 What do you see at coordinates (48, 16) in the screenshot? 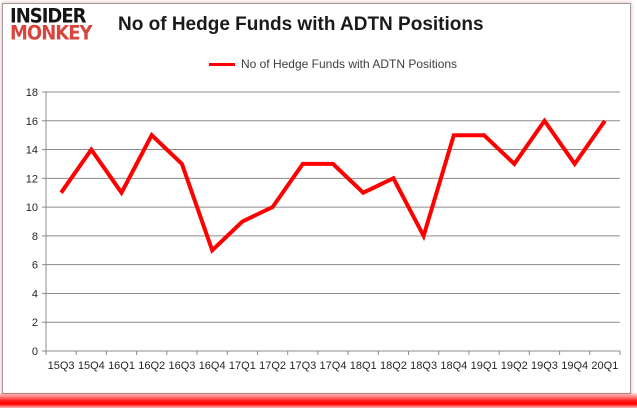
I see `logo-text-insider: INSIDER` at bounding box center [48, 16].